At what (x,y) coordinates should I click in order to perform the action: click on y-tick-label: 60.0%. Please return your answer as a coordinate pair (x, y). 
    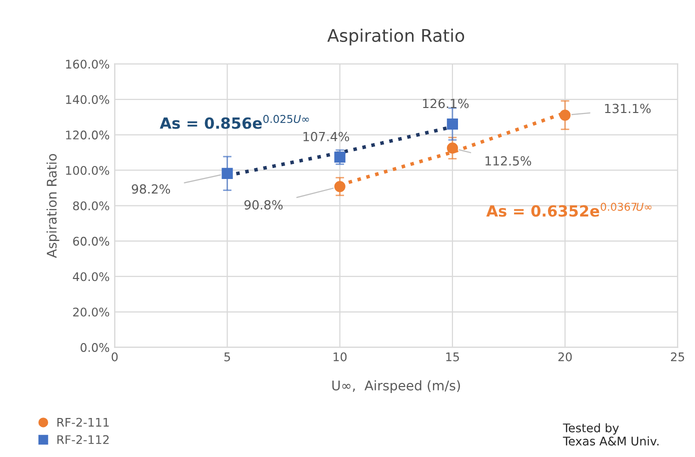
    Looking at the image, I should click on (91, 241).